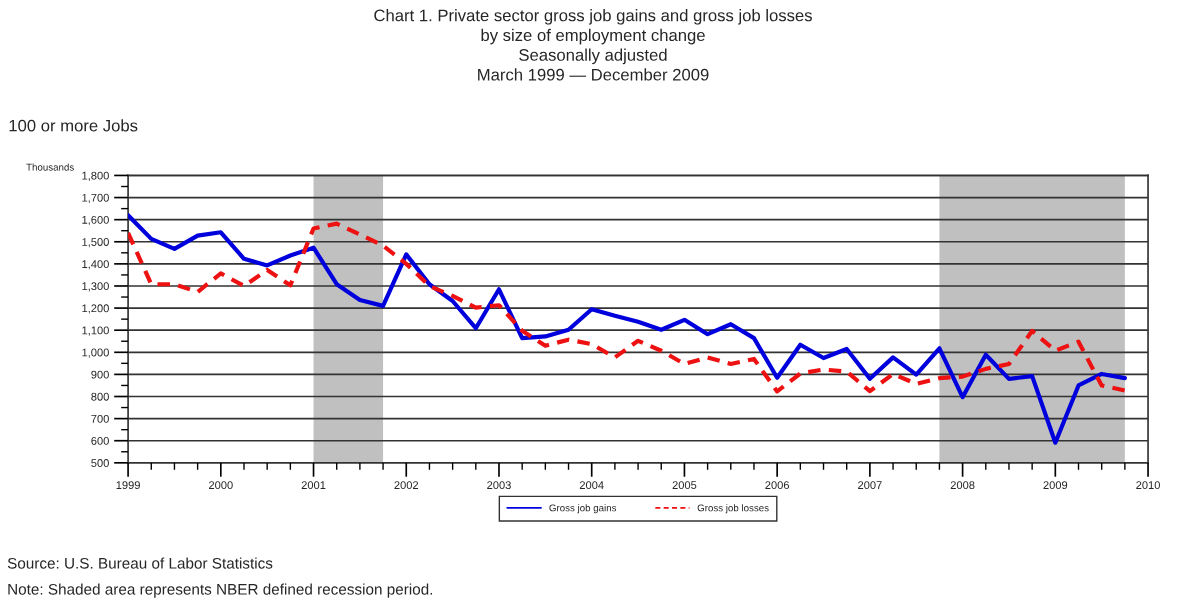  Describe the element at coordinates (95, 353) in the screenshot. I see `y-tick-label: 1,000` at that location.